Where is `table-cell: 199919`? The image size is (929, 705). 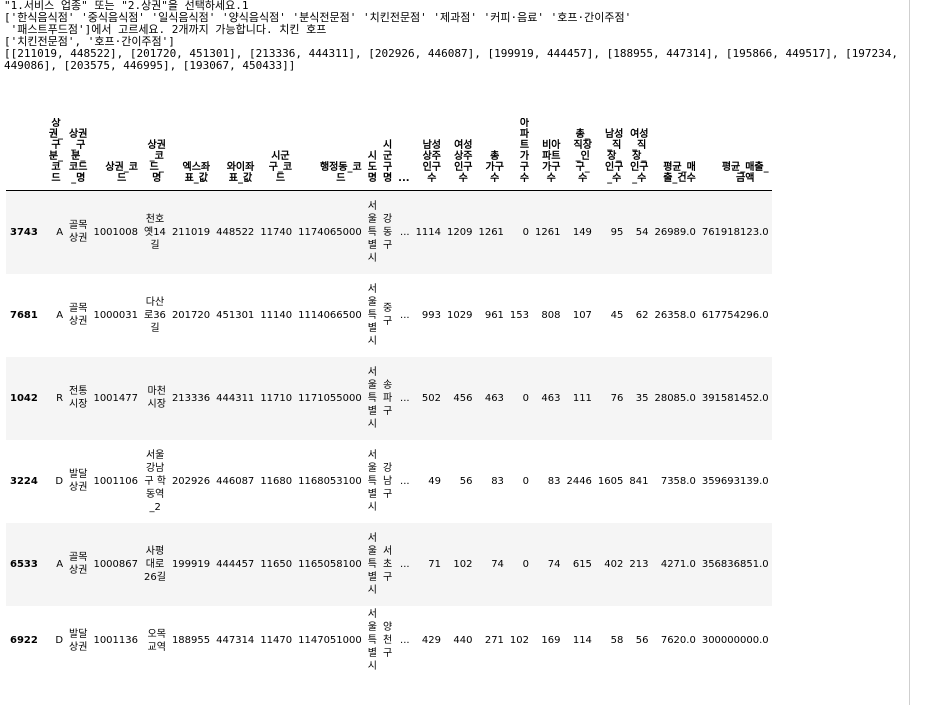 table-cell: 199919 is located at coordinates (191, 564).